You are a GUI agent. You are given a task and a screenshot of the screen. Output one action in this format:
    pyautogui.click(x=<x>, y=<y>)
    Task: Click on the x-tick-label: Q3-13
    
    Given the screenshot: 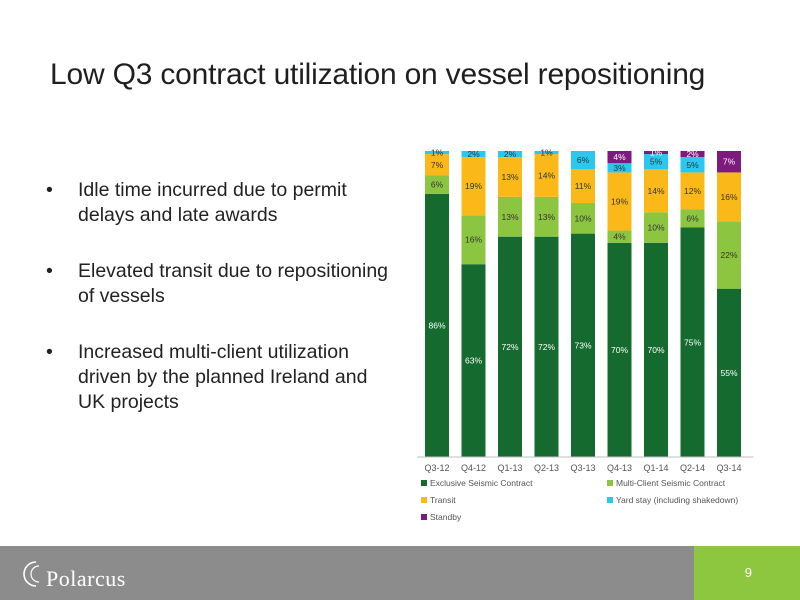 What is the action you would take?
    pyautogui.click(x=582, y=468)
    